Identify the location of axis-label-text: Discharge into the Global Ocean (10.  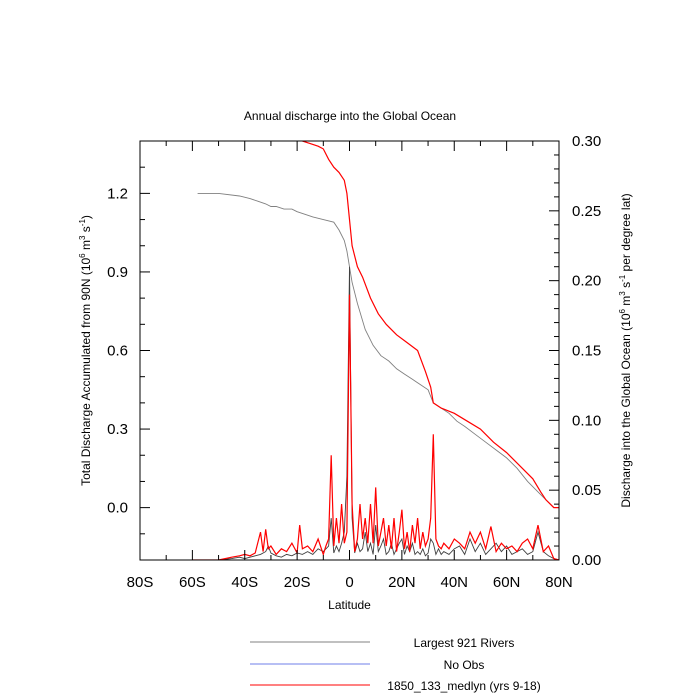
(626, 410).